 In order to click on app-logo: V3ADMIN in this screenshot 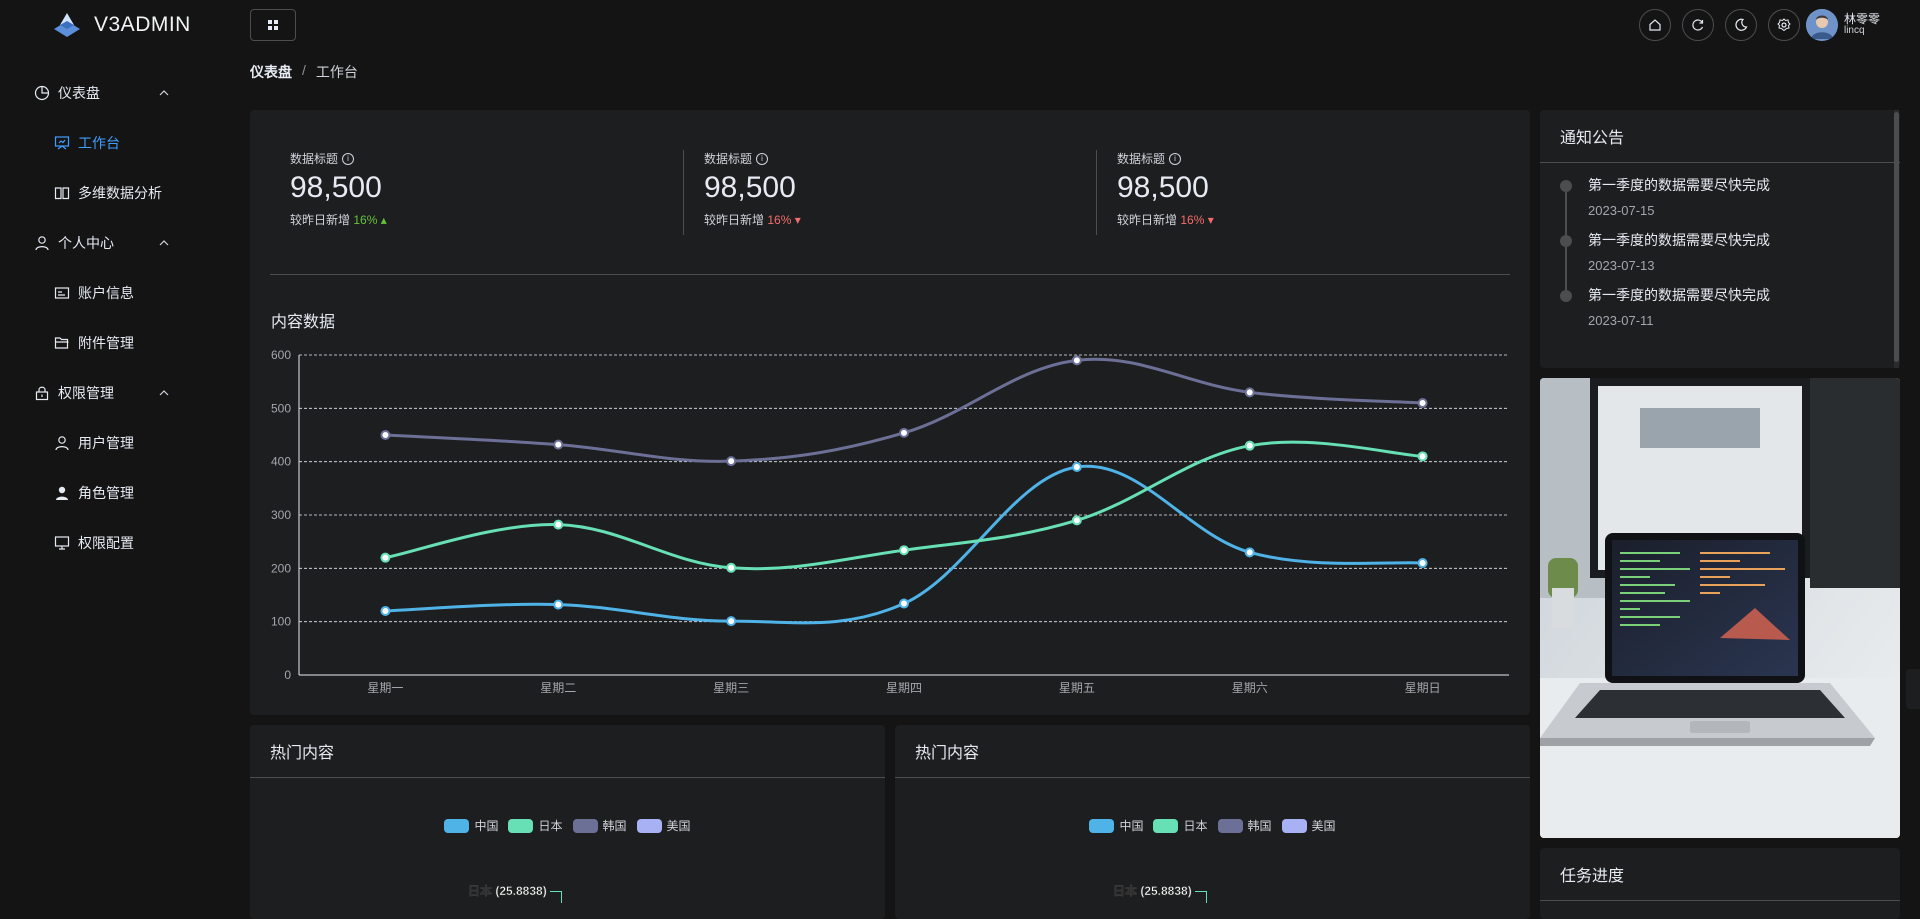, I will do `click(117, 25)`.